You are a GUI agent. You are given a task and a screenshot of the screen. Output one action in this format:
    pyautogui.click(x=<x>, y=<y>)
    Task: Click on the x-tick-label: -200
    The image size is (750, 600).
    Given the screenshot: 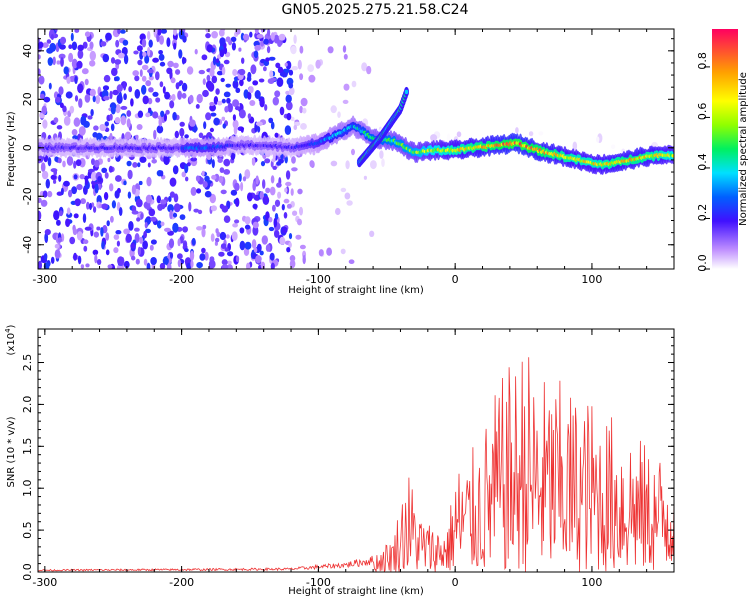 What is the action you would take?
    pyautogui.click(x=181, y=279)
    